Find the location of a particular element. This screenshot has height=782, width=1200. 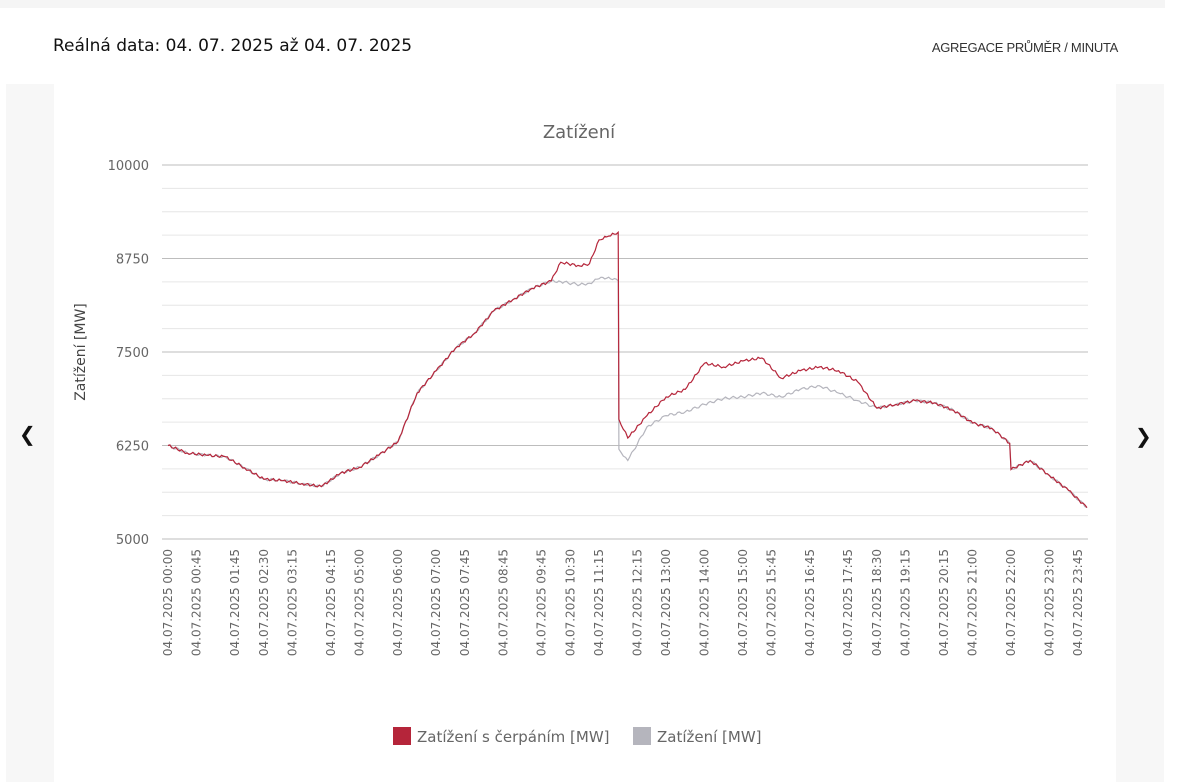

aggregation-label: AGREGACE PRŮMĚR / MINUTA is located at coordinates (1024, 47).